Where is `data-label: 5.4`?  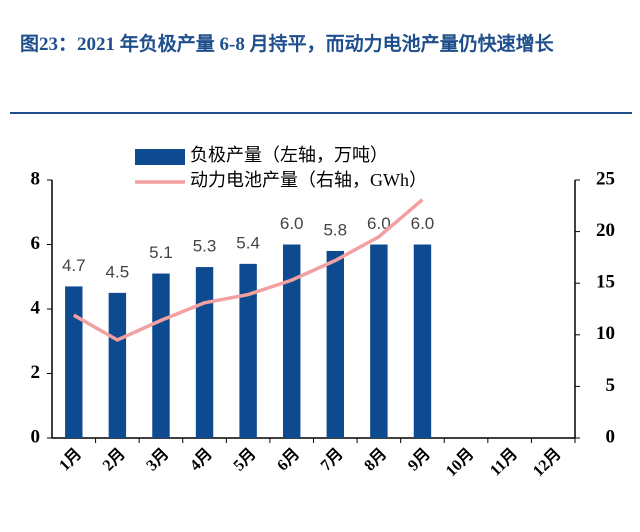 data-label: 5.4 is located at coordinates (248, 242).